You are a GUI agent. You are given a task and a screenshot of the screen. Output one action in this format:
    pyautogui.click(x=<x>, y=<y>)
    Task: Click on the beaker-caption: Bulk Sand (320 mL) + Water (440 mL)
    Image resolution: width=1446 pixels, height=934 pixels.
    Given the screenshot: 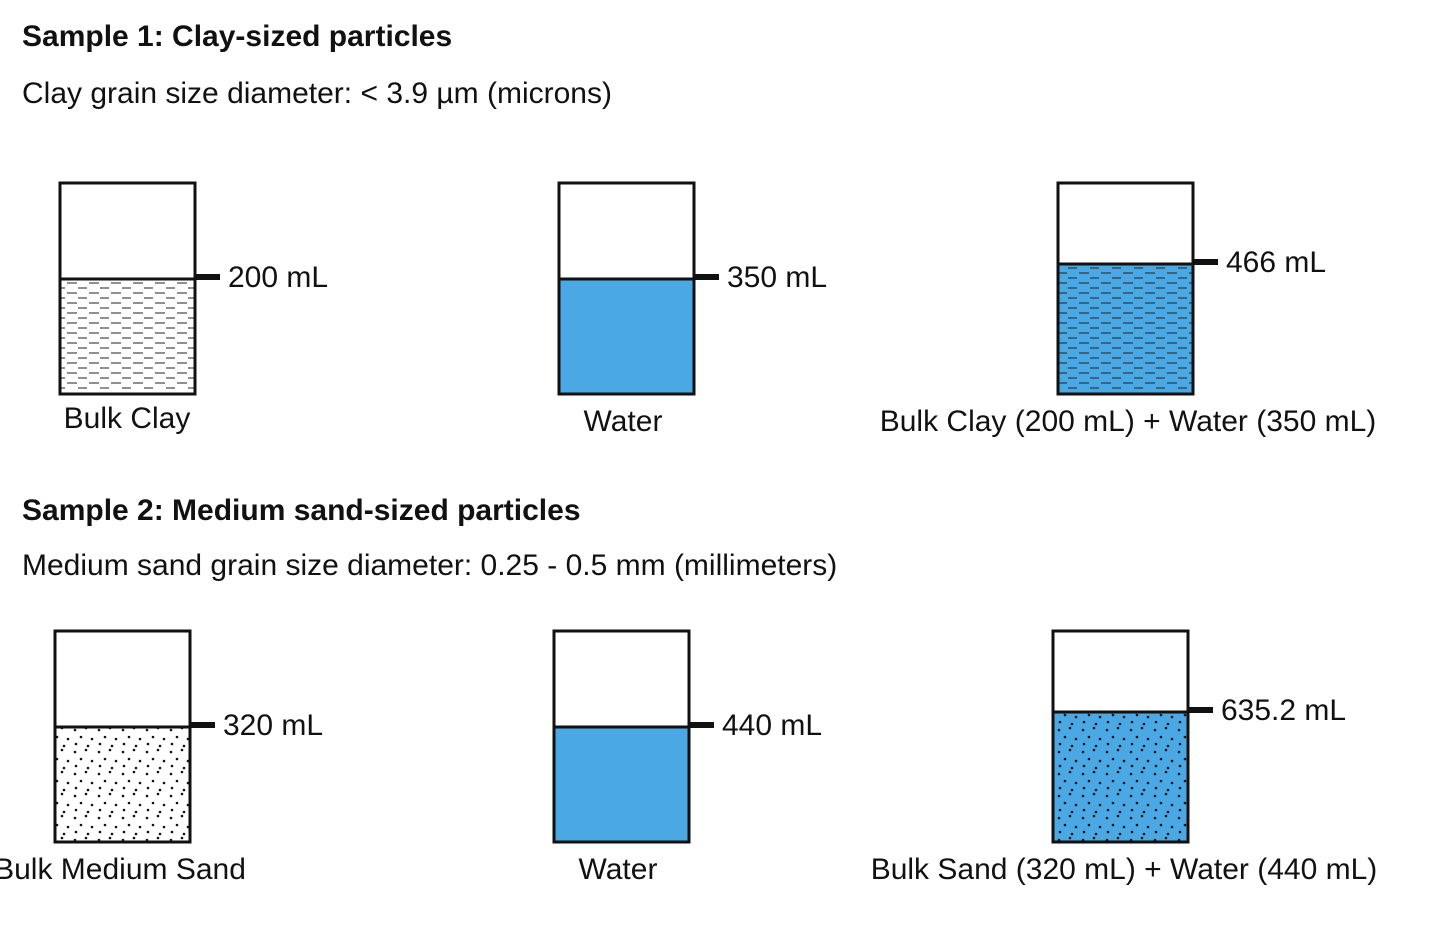 What is the action you would take?
    pyautogui.click(x=1124, y=869)
    